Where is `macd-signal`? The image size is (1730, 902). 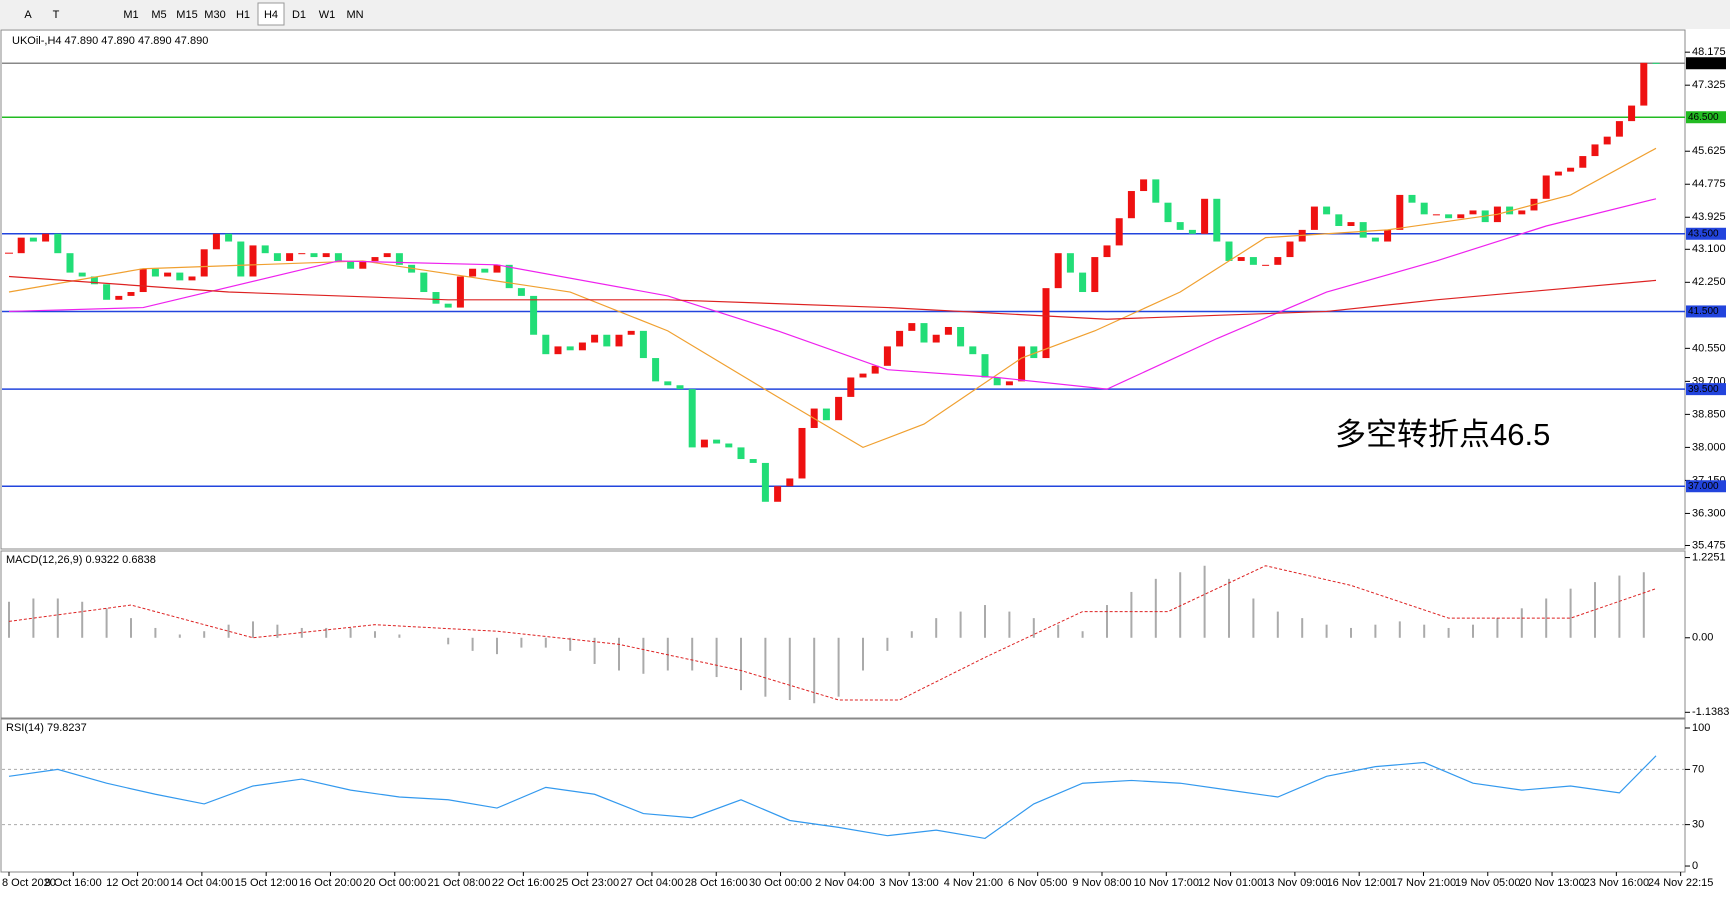 macd-signal is located at coordinates (832, 633).